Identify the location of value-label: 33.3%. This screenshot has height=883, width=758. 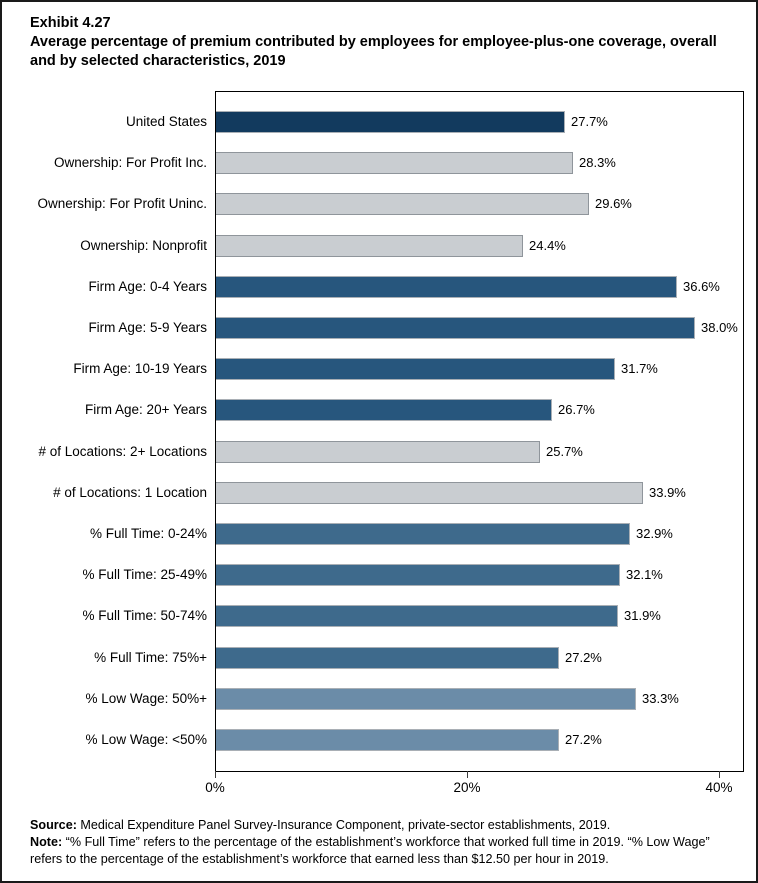
(660, 698).